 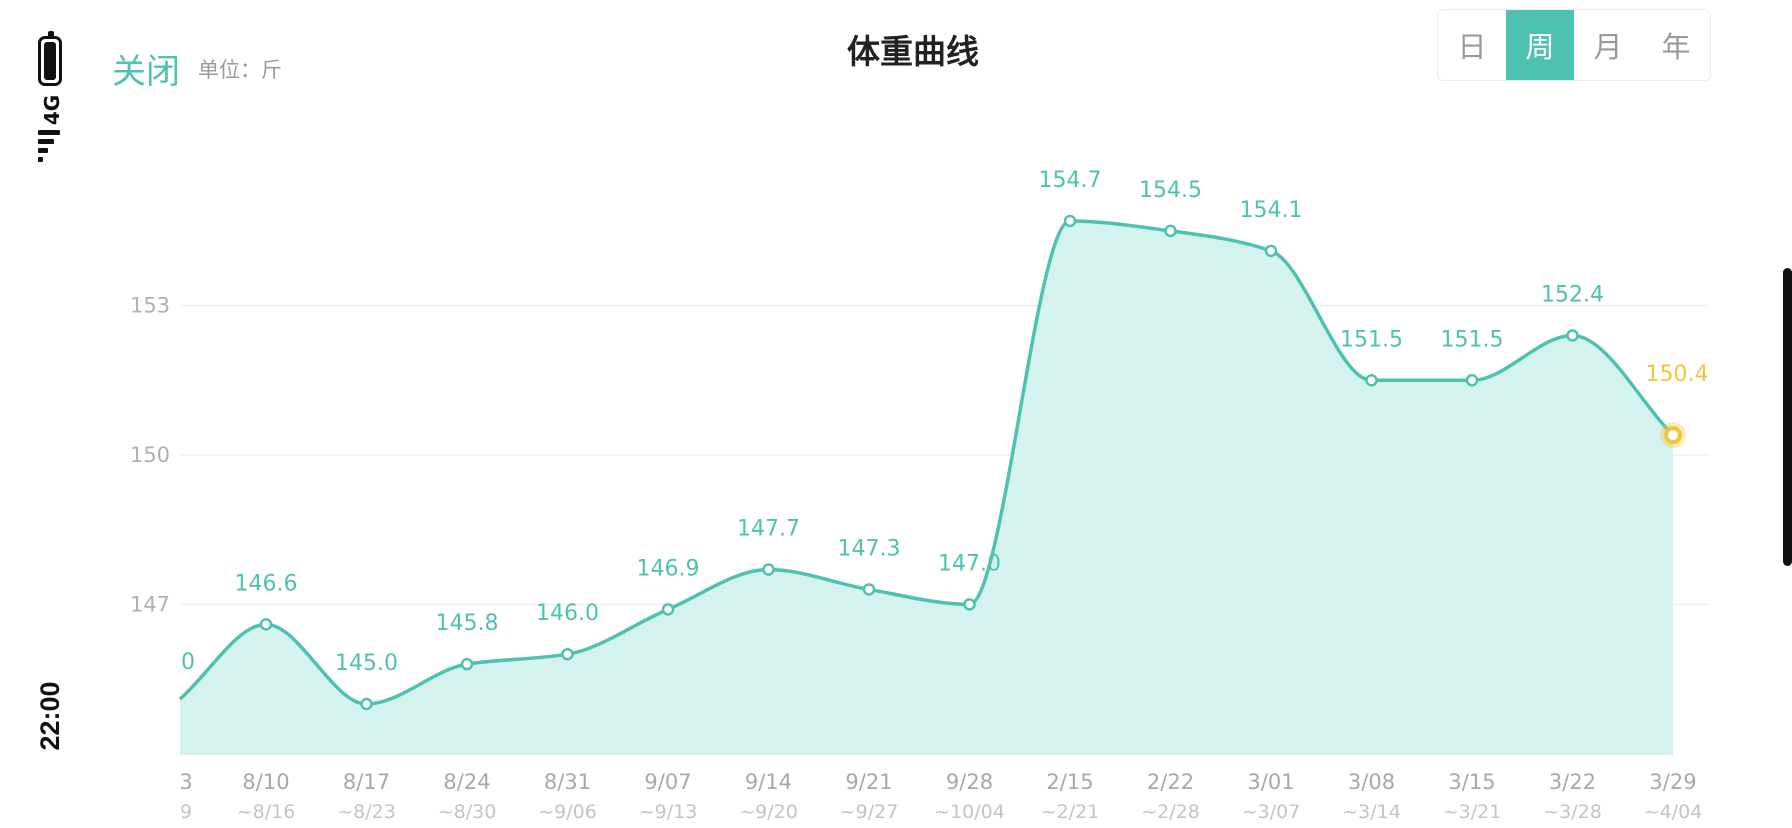 What do you see at coordinates (868, 782) in the screenshot?
I see `x-tick-label: 9/21` at bounding box center [868, 782].